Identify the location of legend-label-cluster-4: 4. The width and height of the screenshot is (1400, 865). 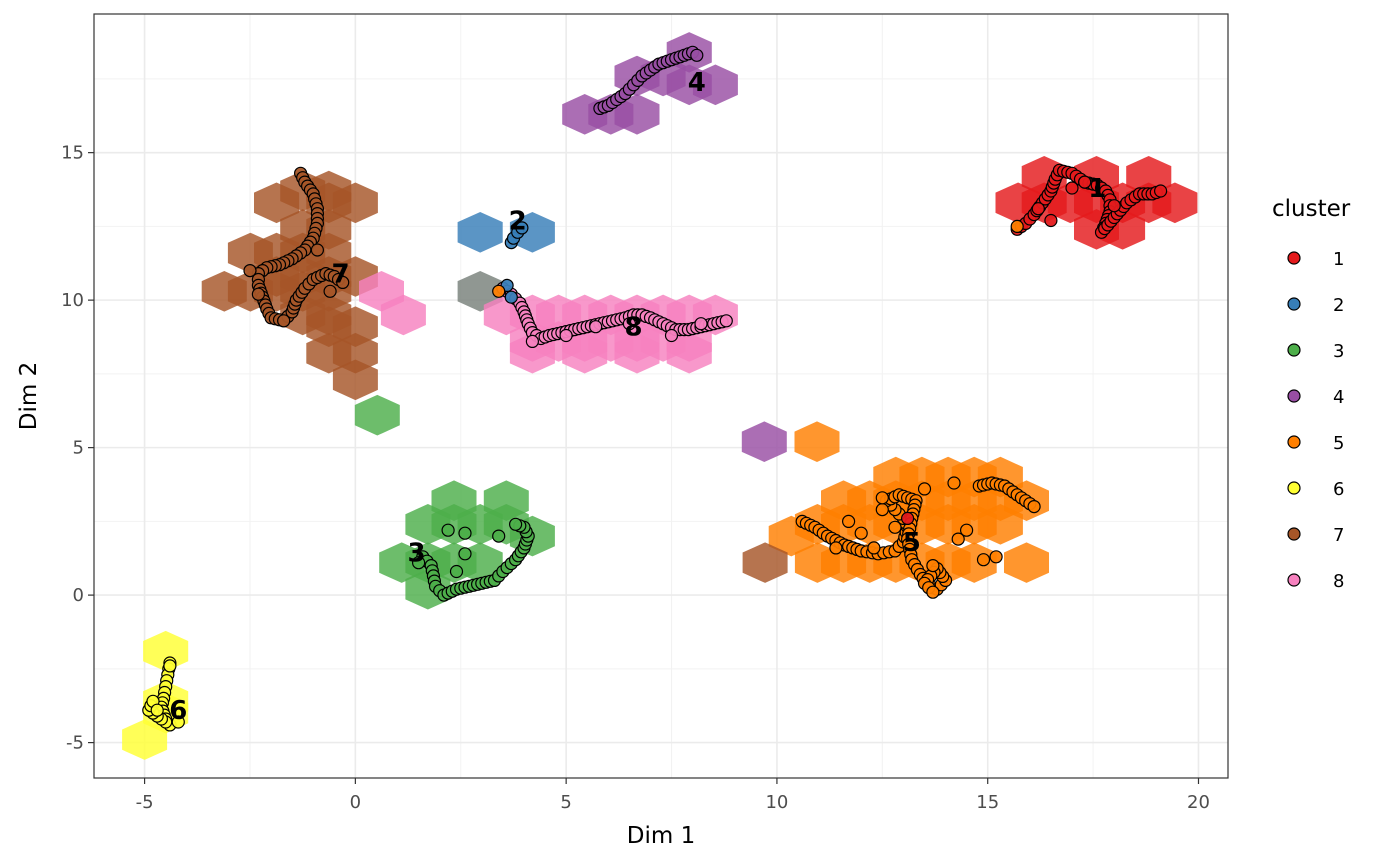
(1338, 397).